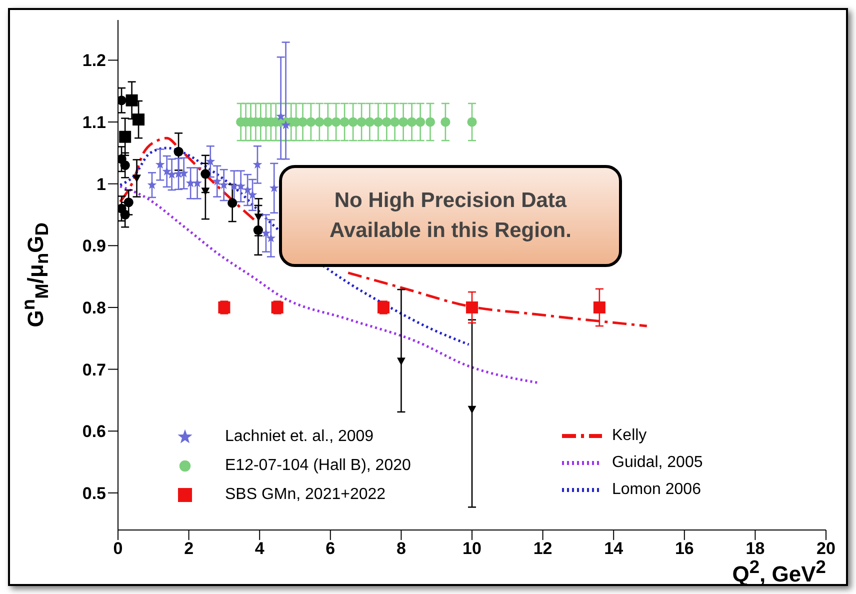 The height and width of the screenshot is (594, 856). I want to click on x-tick-label: 6, so click(331, 548).